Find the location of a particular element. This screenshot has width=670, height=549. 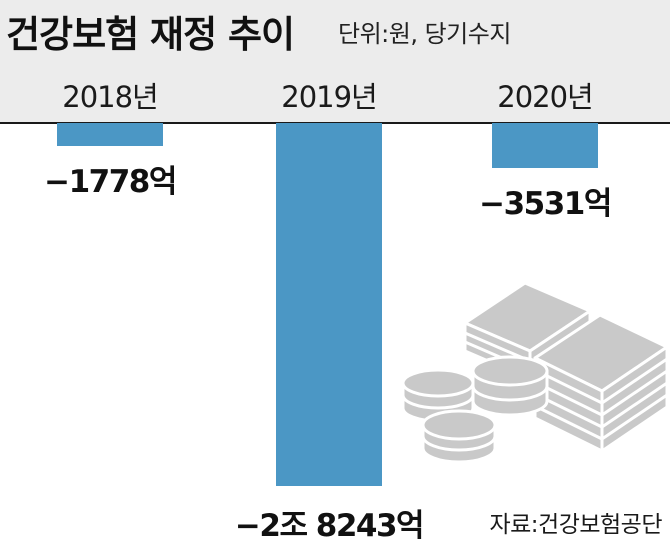

chart-title: 건강보험 재정 추이 is located at coordinates (150, 34).